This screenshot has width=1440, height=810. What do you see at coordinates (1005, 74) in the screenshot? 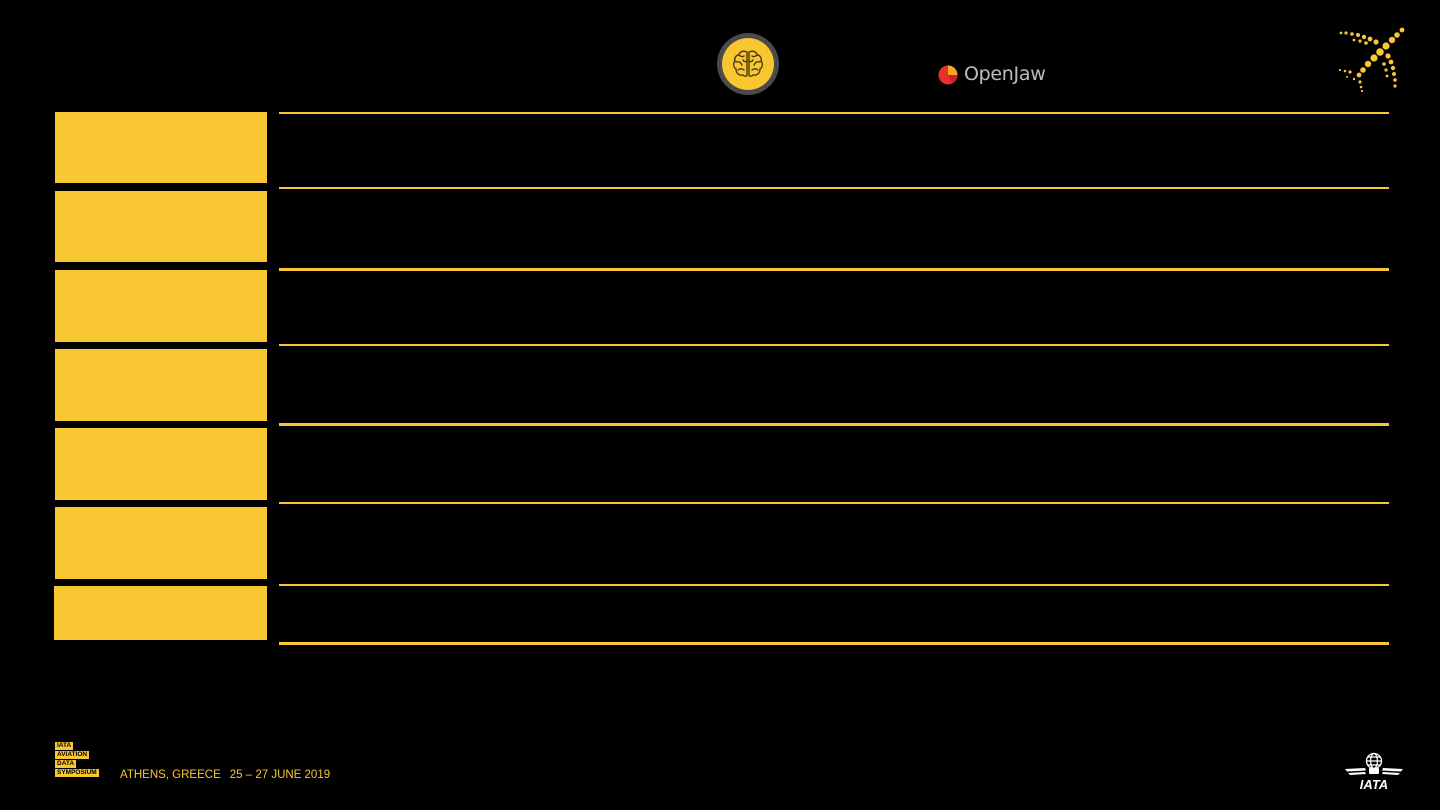
I see `openjaw-wordmark: OpenJaw` at bounding box center [1005, 74].